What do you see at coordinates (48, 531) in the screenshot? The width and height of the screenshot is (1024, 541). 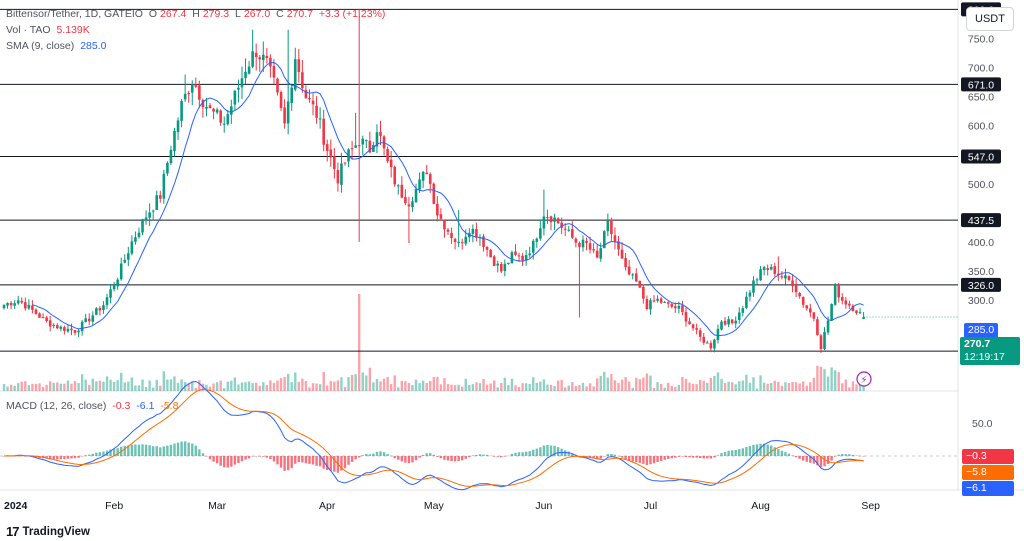 I see `tradingview-brand: 17 TradingView` at bounding box center [48, 531].